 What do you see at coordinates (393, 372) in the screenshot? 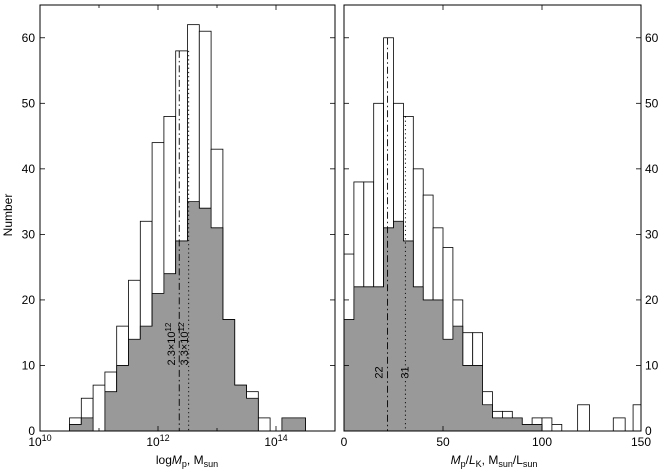
I see `right-annotations: 22 31` at bounding box center [393, 372].